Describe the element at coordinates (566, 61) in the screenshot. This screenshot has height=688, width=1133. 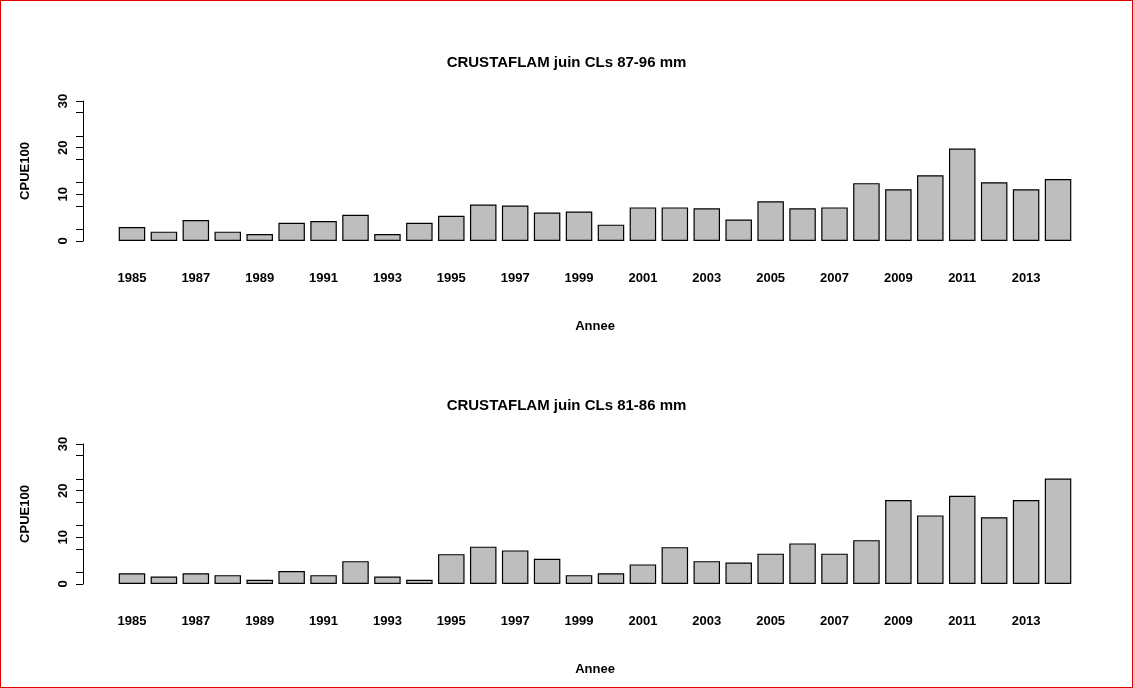
I see `chart-title: CRUSTAFLAM juin CLs 87-96 mm` at that location.